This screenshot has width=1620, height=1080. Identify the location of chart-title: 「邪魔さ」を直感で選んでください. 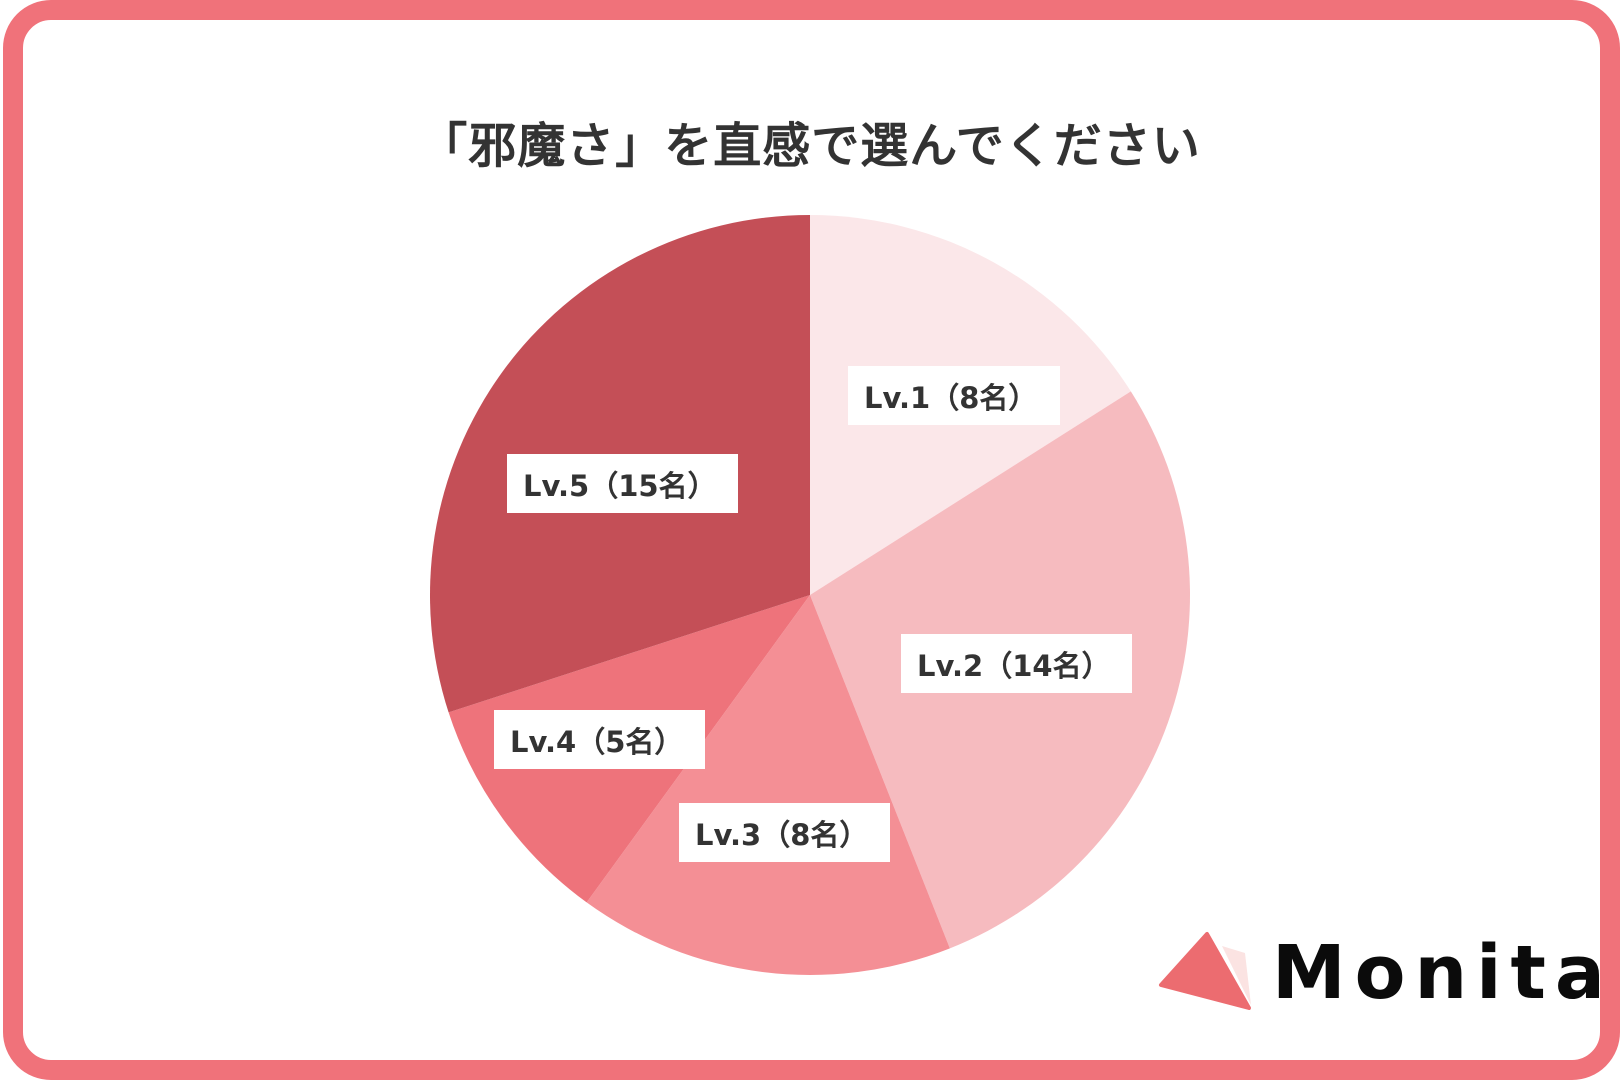
(810, 146).